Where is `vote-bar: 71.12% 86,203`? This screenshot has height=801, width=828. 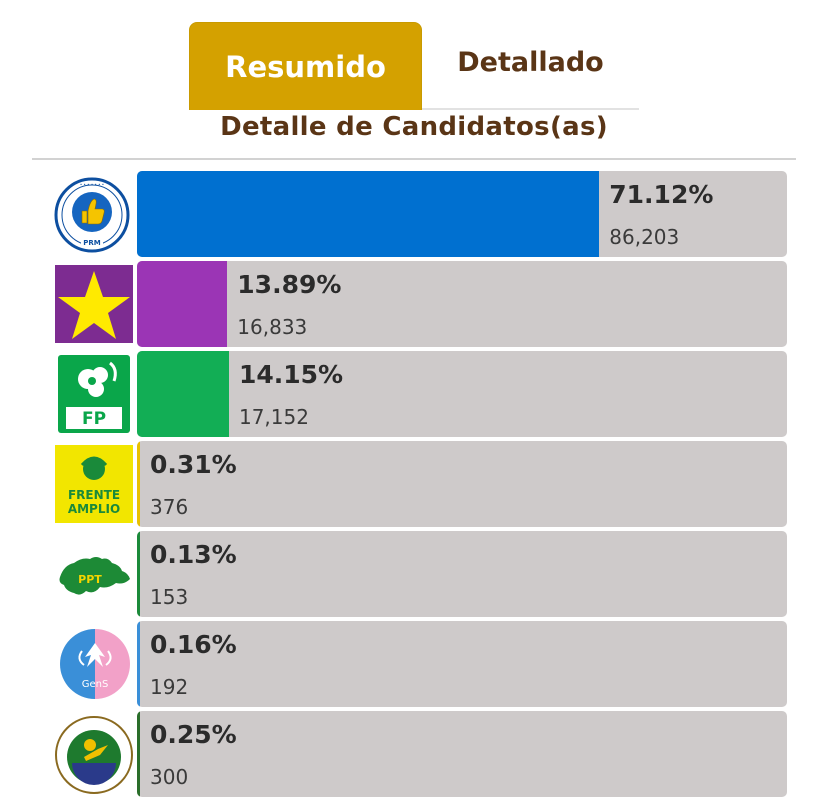
vote-bar: 71.12% 86,203 is located at coordinates (462, 214).